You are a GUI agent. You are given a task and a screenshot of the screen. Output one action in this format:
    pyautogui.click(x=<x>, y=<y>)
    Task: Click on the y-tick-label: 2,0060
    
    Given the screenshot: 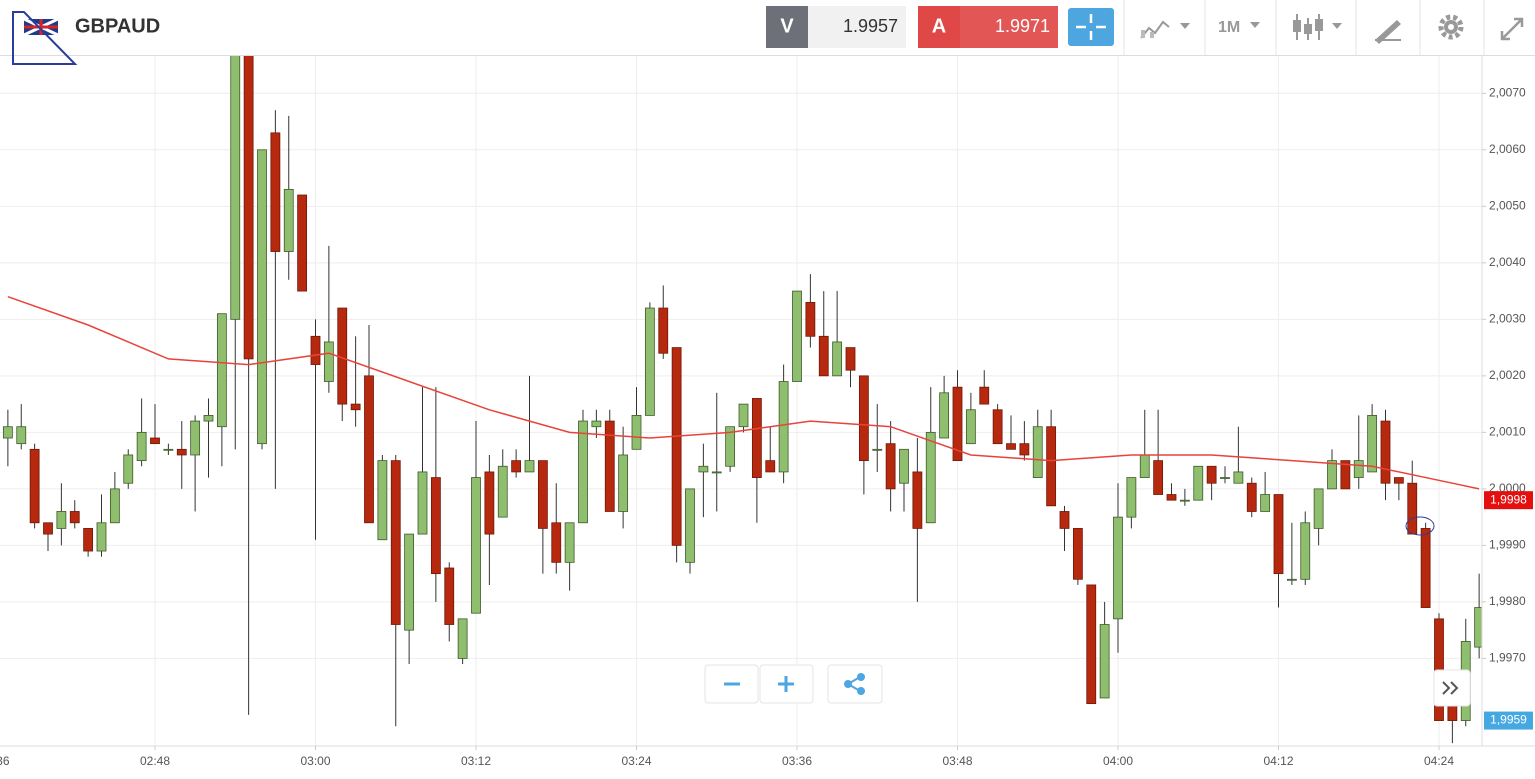 What is the action you would take?
    pyautogui.click(x=1507, y=149)
    